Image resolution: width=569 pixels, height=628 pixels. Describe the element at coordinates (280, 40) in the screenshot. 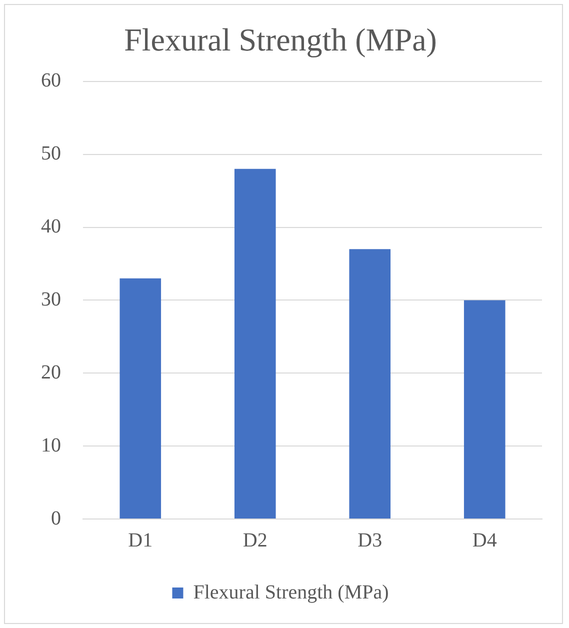

I see `chart-title: Flexural Strength (MPa)` at that location.